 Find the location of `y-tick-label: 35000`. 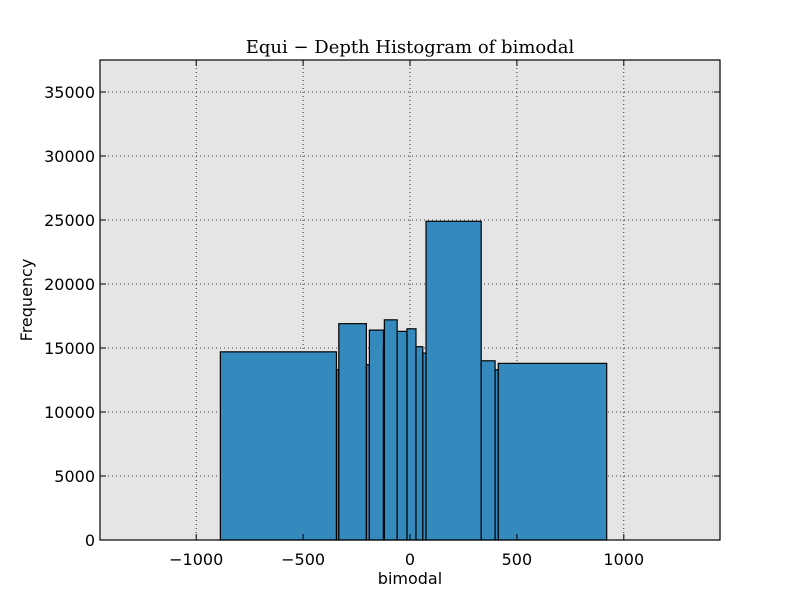

y-tick-label: 35000 is located at coordinates (69, 92).